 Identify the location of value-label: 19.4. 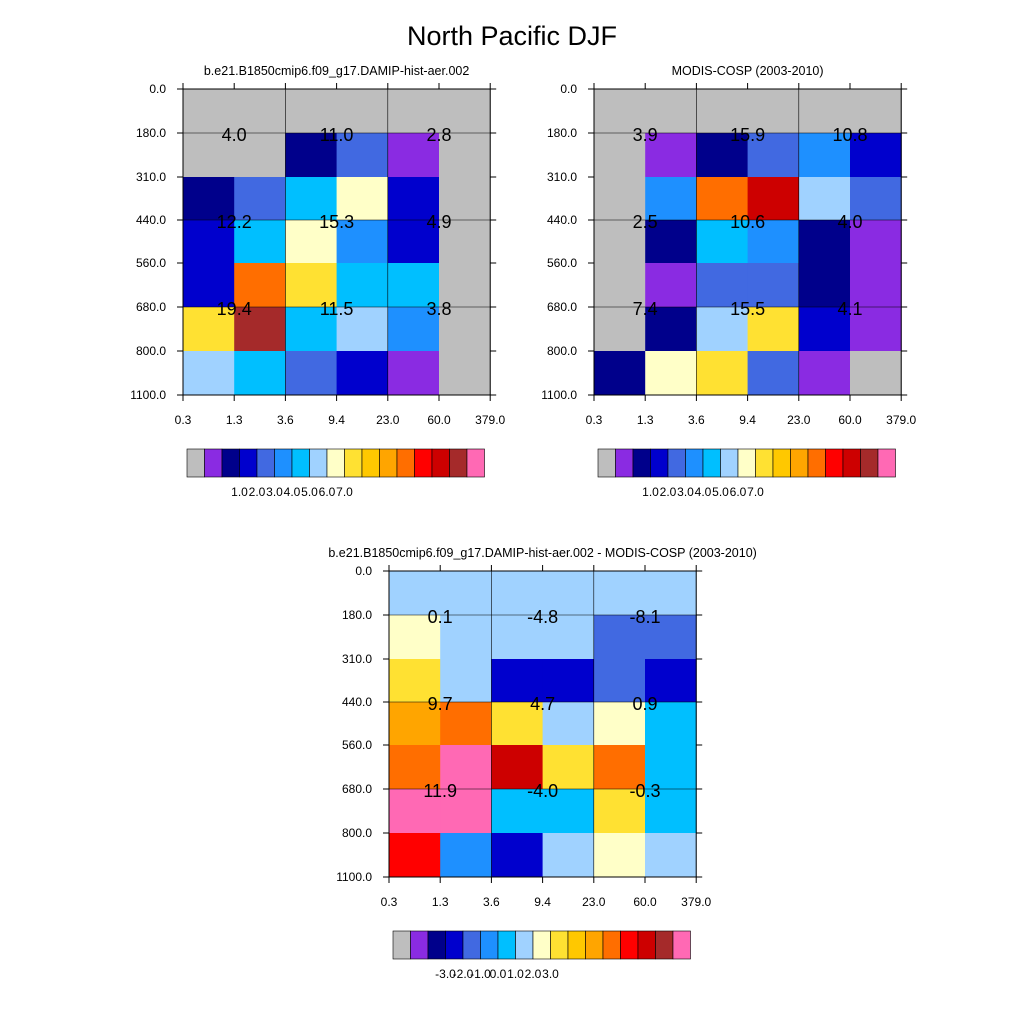
(234, 309).